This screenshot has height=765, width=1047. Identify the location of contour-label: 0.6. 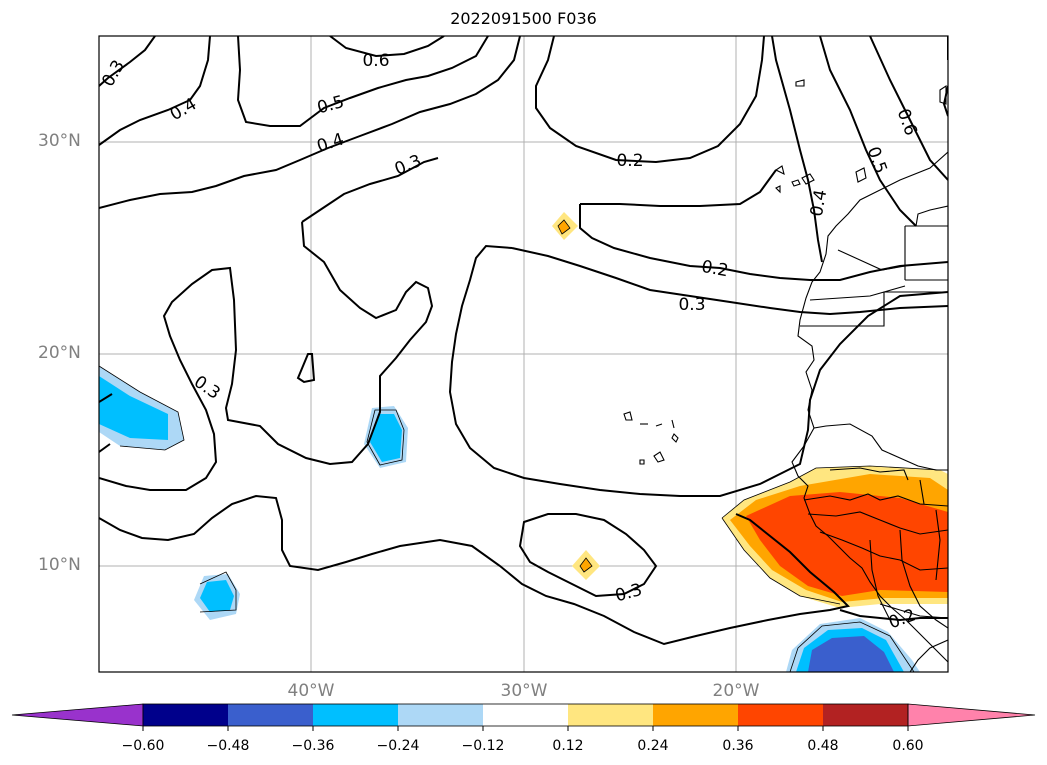
(375, 61).